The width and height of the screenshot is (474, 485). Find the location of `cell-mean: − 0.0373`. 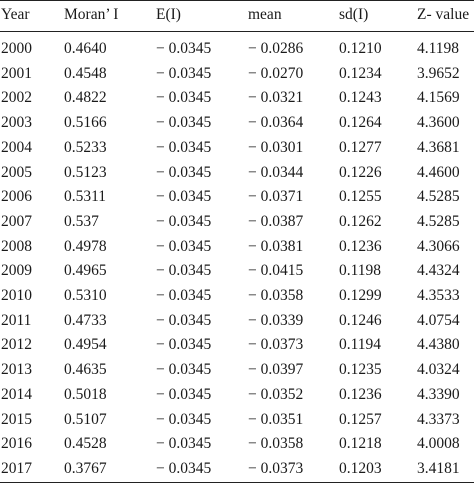

cell-mean: − 0.0373 is located at coordinates (276, 468).